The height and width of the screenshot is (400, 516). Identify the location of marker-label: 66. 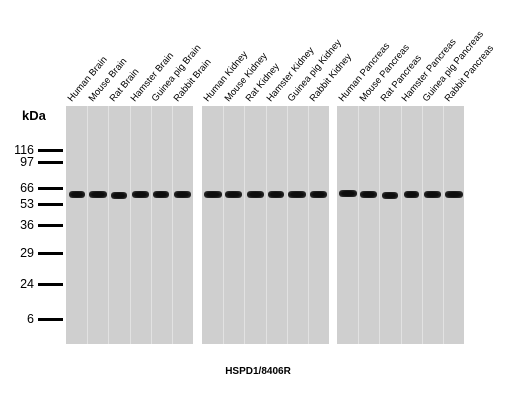
(27, 188).